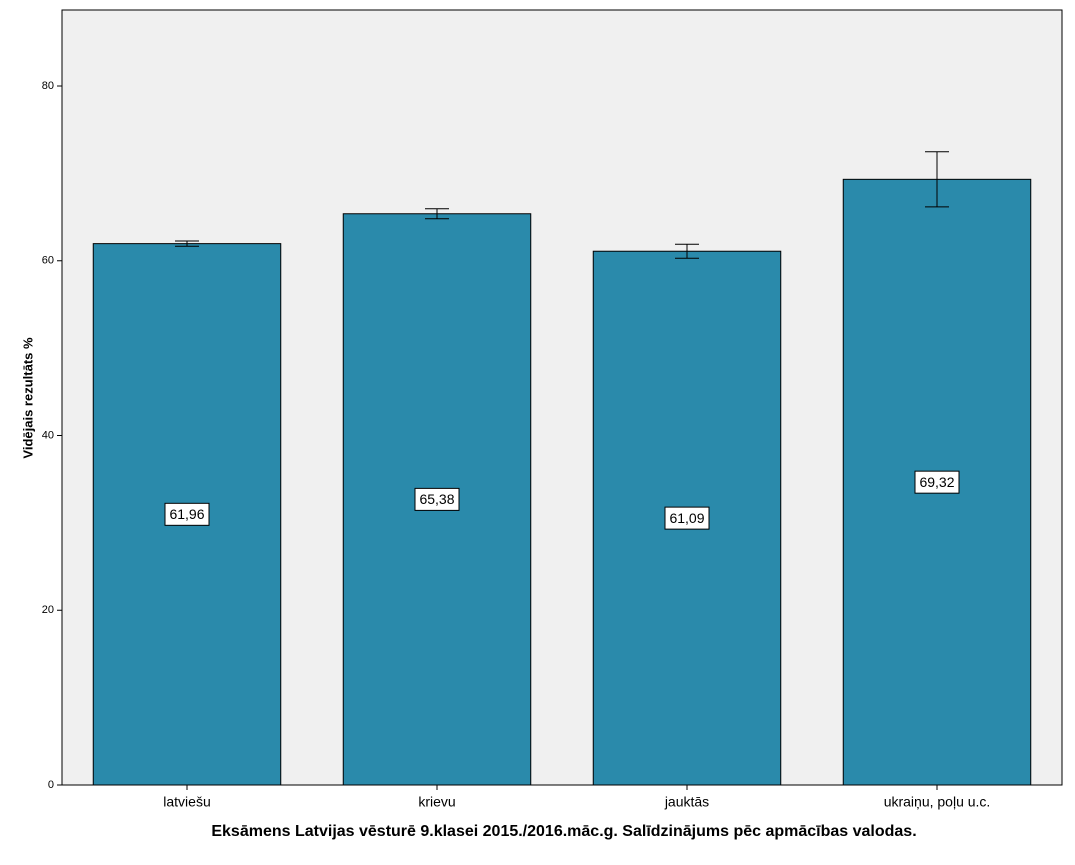 This screenshot has height=865, width=1075. I want to click on value-label: 61,96, so click(186, 514).